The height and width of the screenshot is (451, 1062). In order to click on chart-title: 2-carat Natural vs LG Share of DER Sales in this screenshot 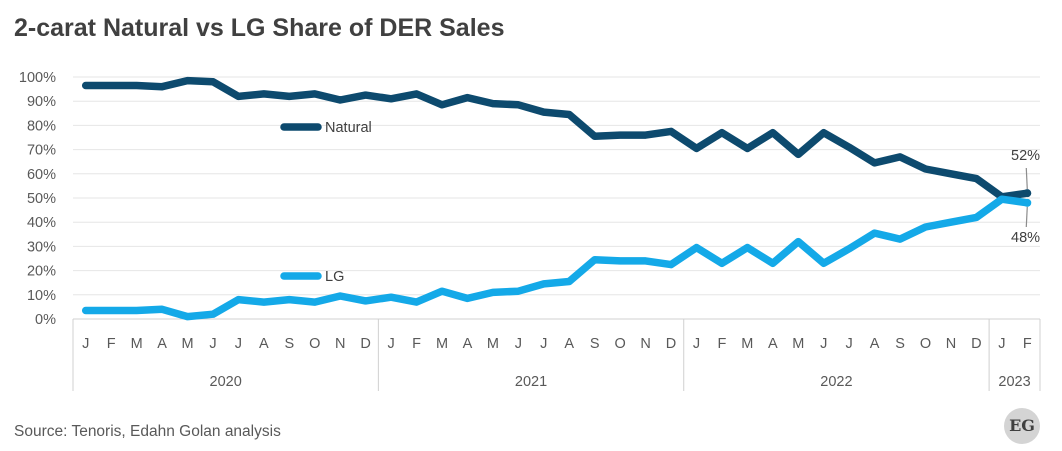, I will do `click(259, 28)`.